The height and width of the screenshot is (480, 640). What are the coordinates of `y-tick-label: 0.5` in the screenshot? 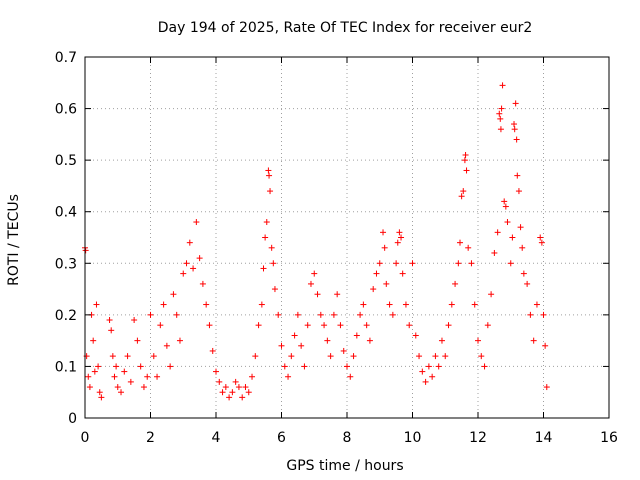 It's located at (66, 161).